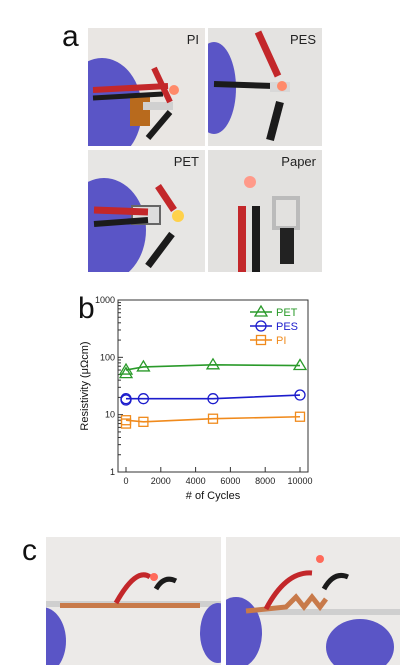 The height and width of the screenshot is (665, 400). What do you see at coordinates (70, 36) in the screenshot?
I see `panel-label-a: a` at bounding box center [70, 36].